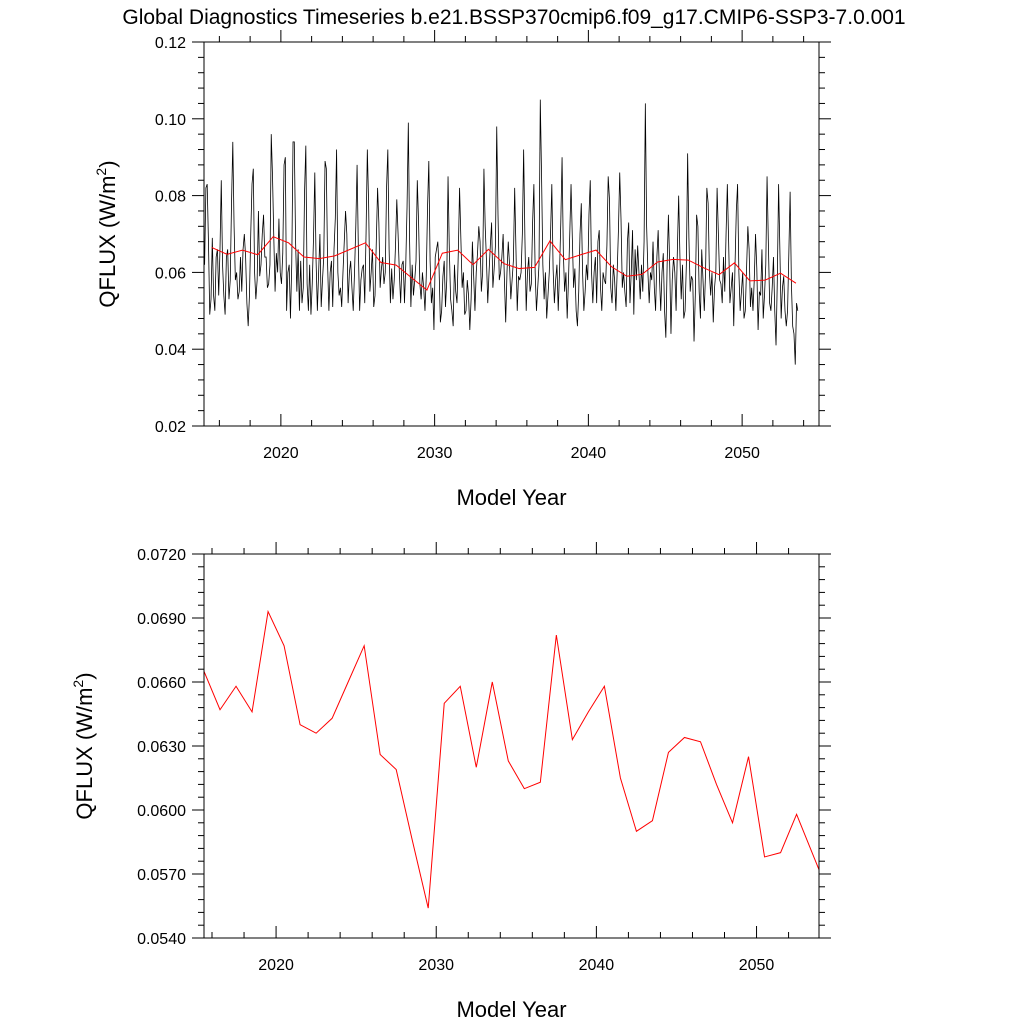 The width and height of the screenshot is (1024, 1024). I want to click on y-tick-label: 0.0600, so click(161, 811).